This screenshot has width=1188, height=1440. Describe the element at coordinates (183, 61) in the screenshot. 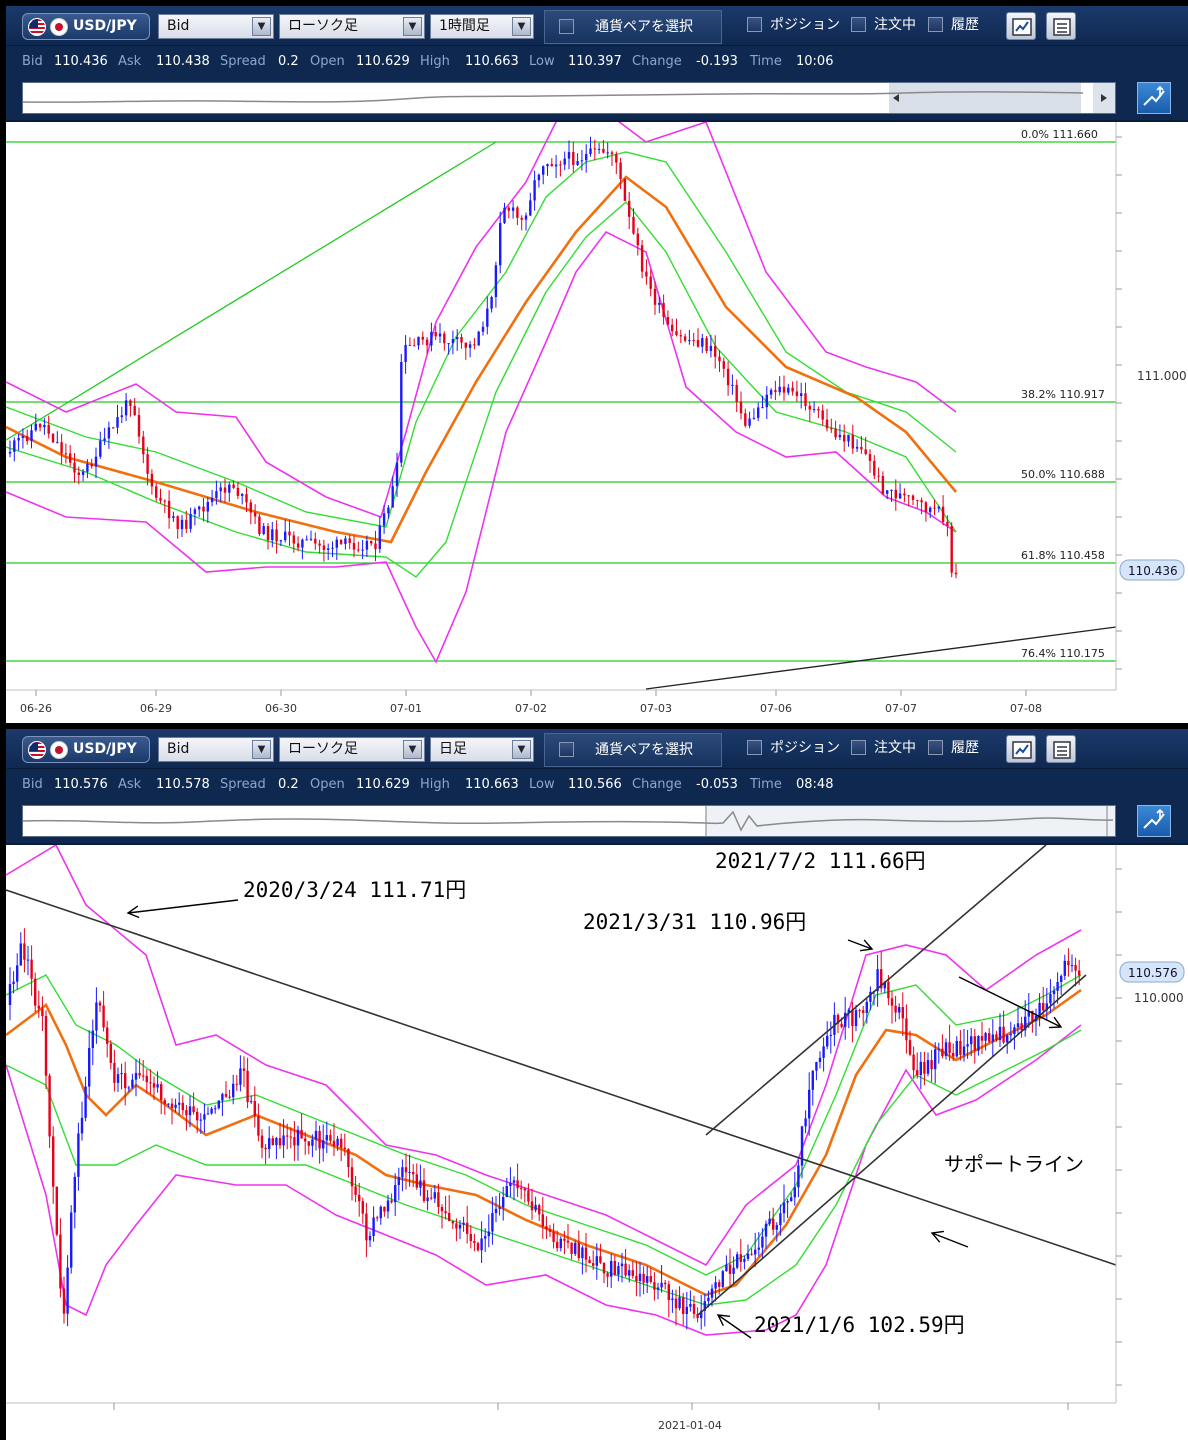

I see `ask-value: 110.438` at that location.